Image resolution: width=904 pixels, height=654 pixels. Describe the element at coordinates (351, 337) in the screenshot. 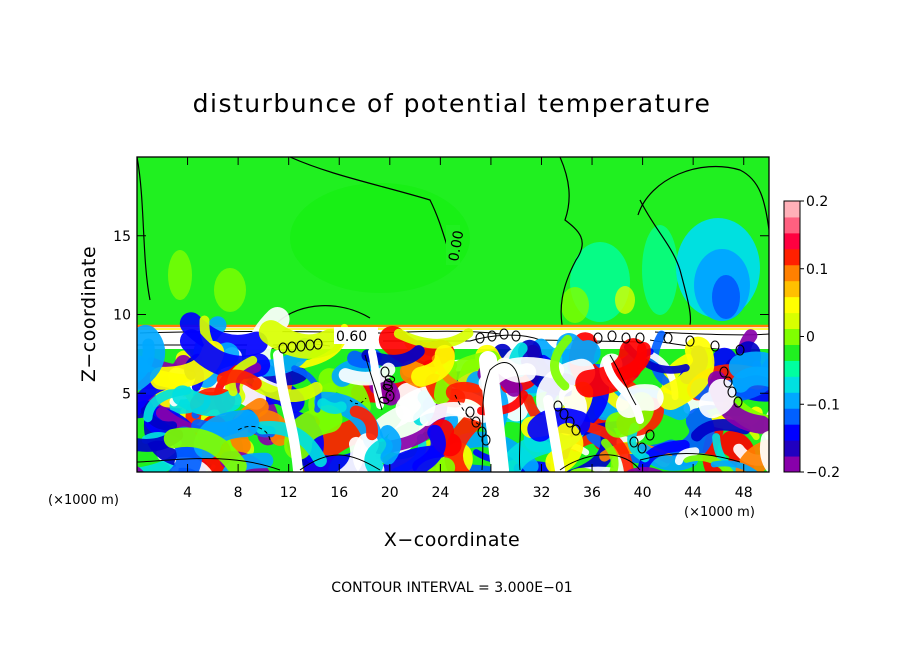

I see `contour-label: 0.60` at that location.